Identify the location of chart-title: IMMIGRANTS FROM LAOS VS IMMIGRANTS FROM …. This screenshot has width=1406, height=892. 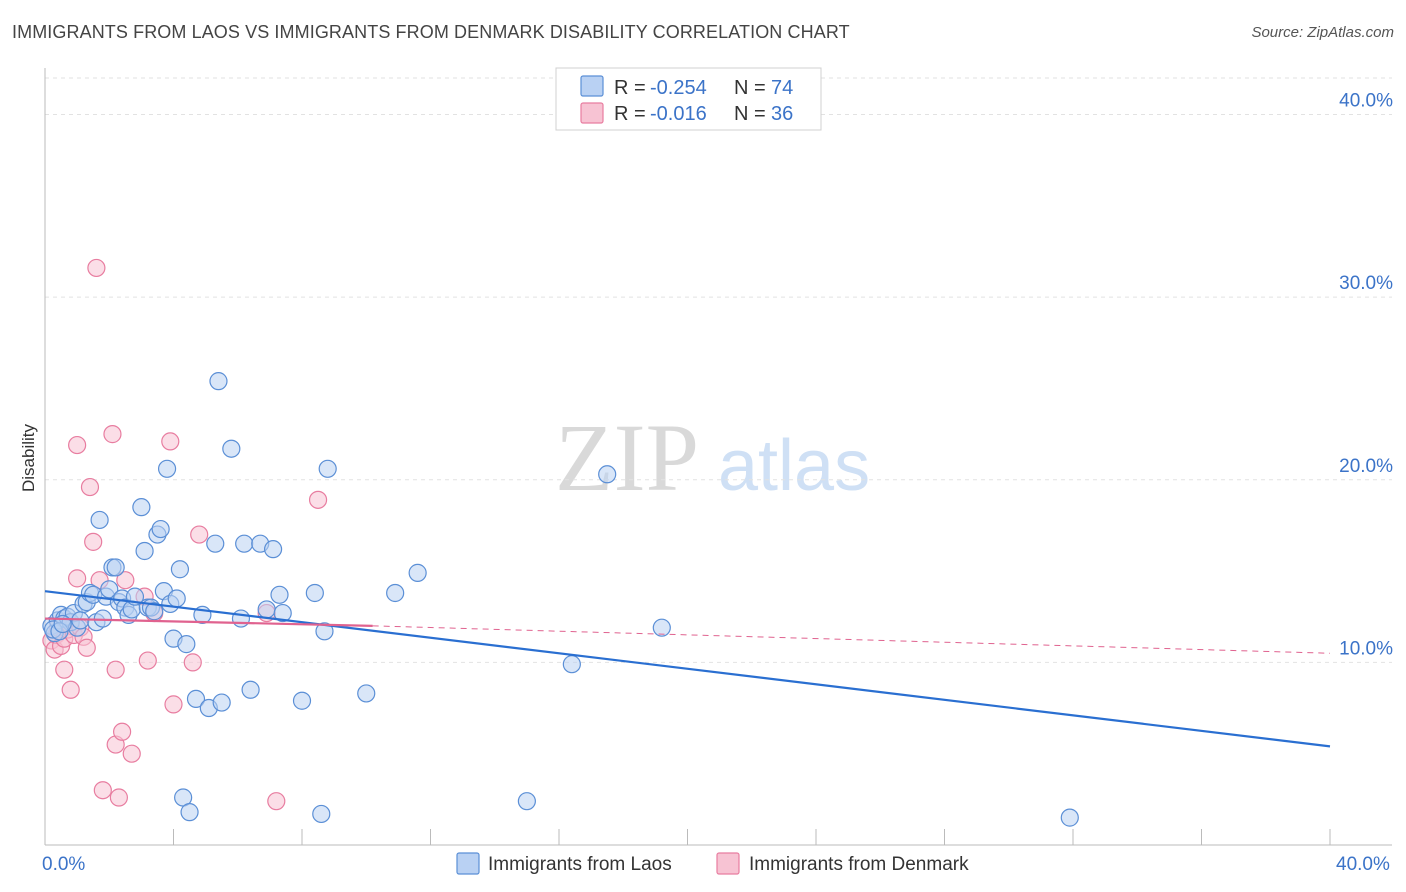
(431, 32).